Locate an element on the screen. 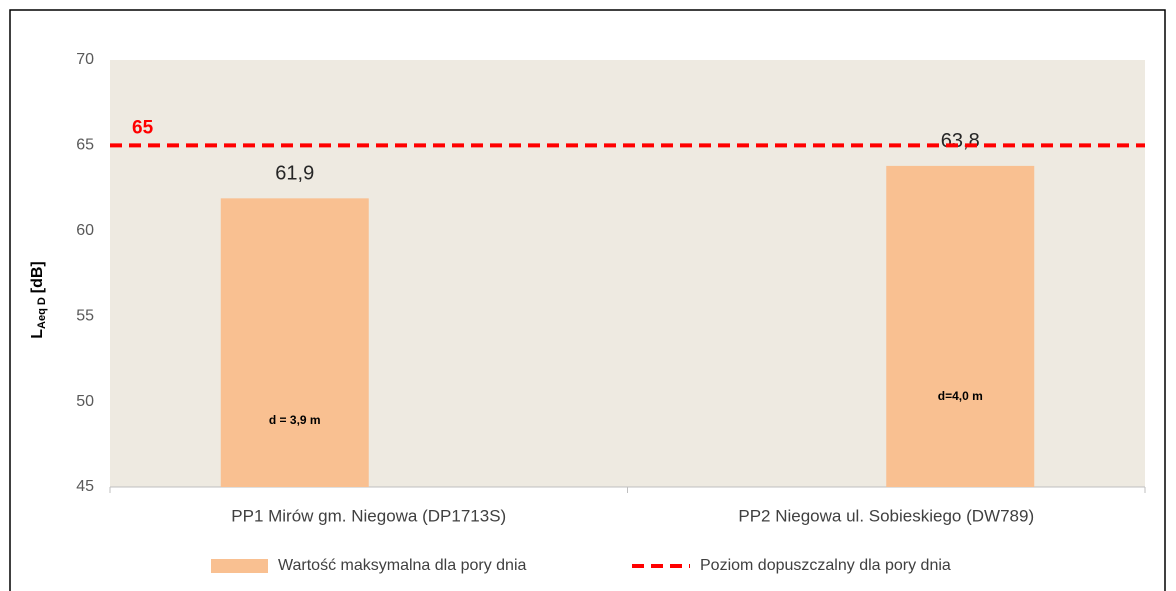 The width and height of the screenshot is (1176, 591). x-tick-label: PP2 Niegowa ul. Sobieskiego (DW789) is located at coordinates (886, 515).